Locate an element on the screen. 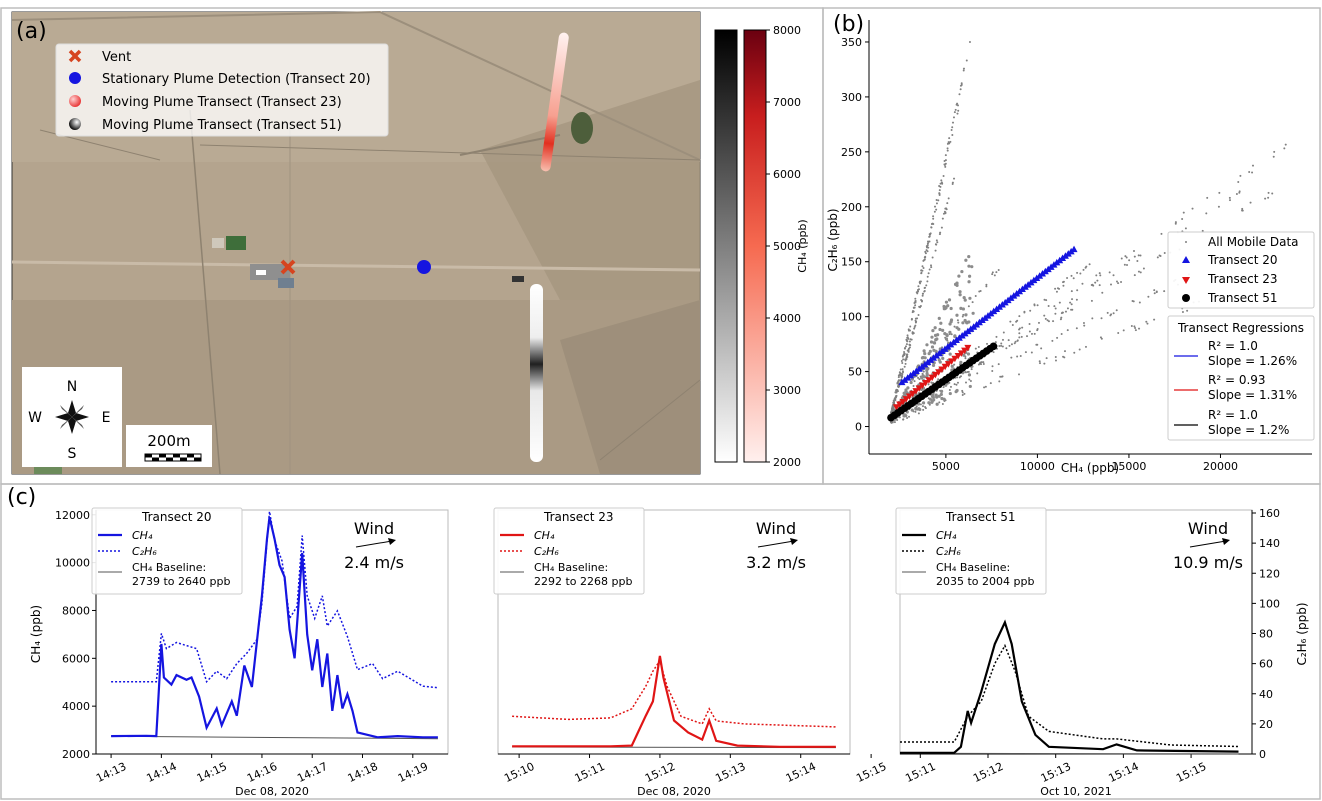 Image resolution: width=1322 pixels, height=801 pixels. compass-e: E is located at coordinates (106, 418).